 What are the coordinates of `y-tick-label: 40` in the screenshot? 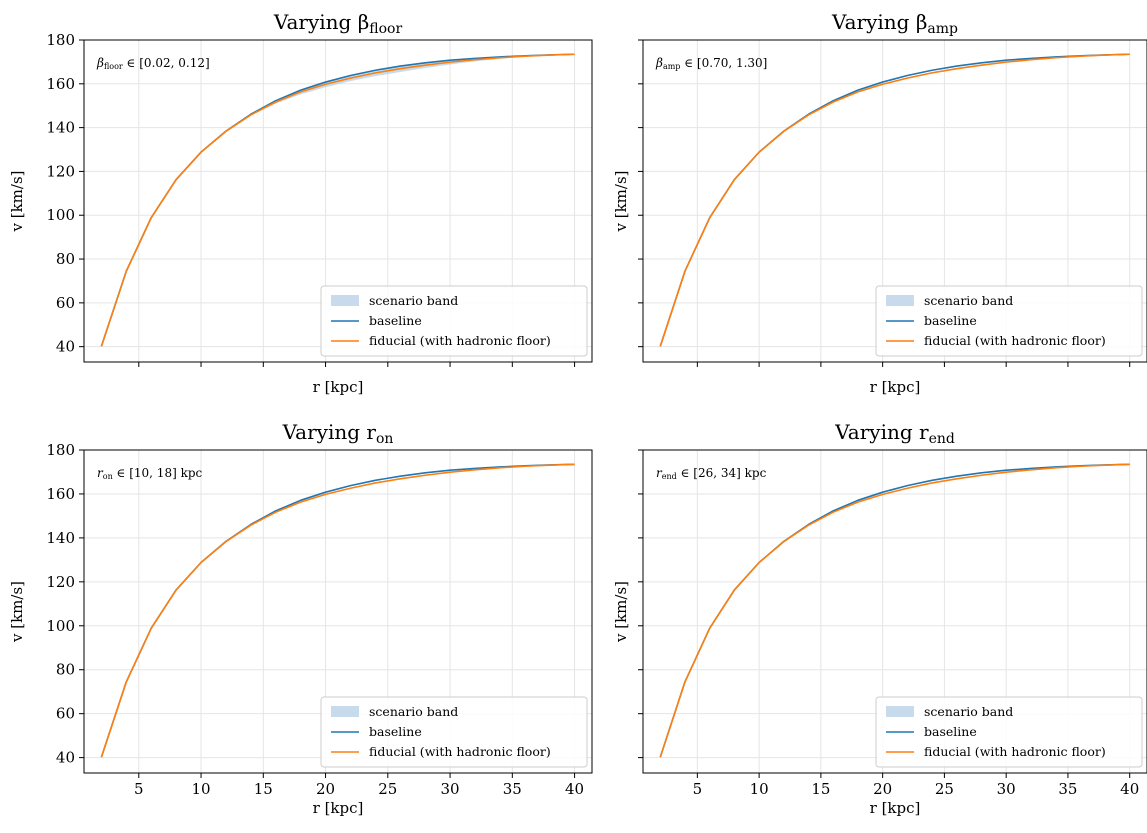 It's located at (65, 347).